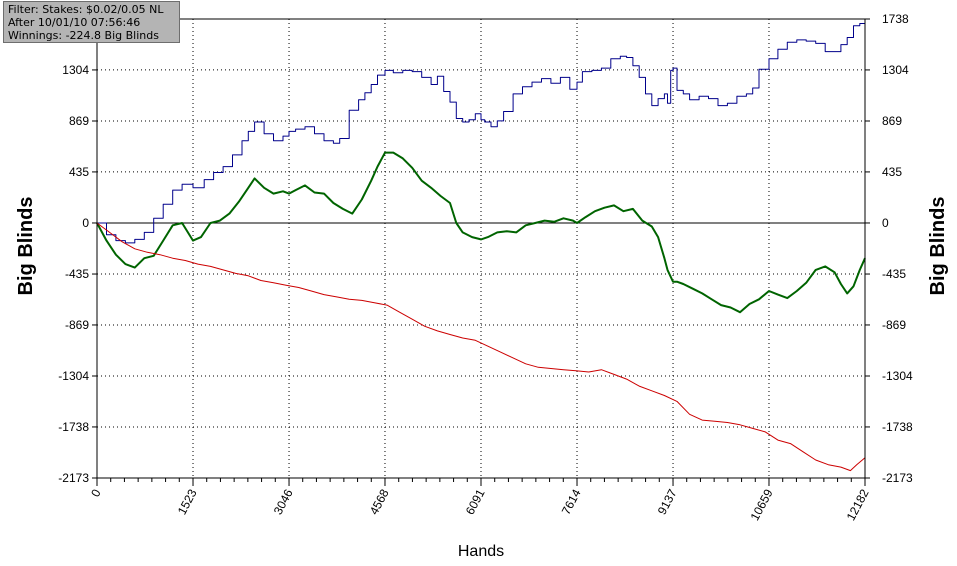 The height and width of the screenshot is (566, 957). I want to click on x-tick-label: 0, so click(96, 493).